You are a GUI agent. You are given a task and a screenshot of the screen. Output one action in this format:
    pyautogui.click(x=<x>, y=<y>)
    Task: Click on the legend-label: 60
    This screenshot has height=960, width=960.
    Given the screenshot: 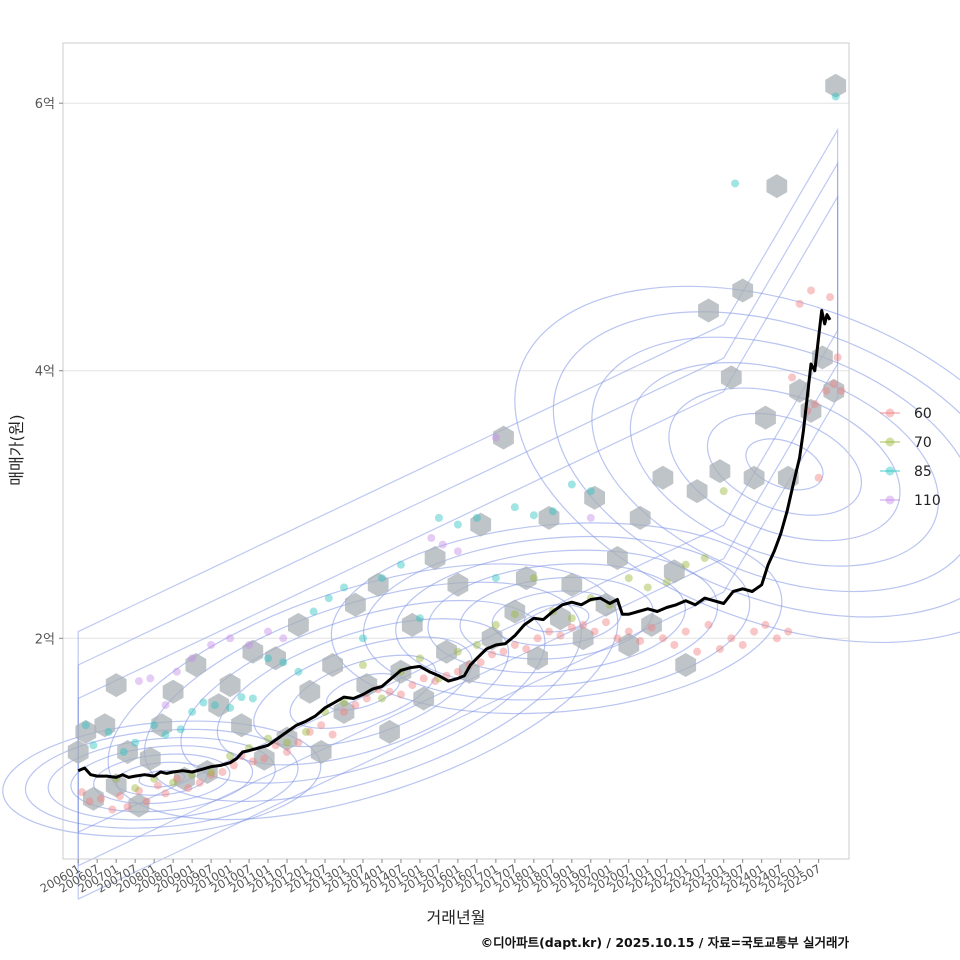 What is the action you would take?
    pyautogui.click(x=923, y=414)
    